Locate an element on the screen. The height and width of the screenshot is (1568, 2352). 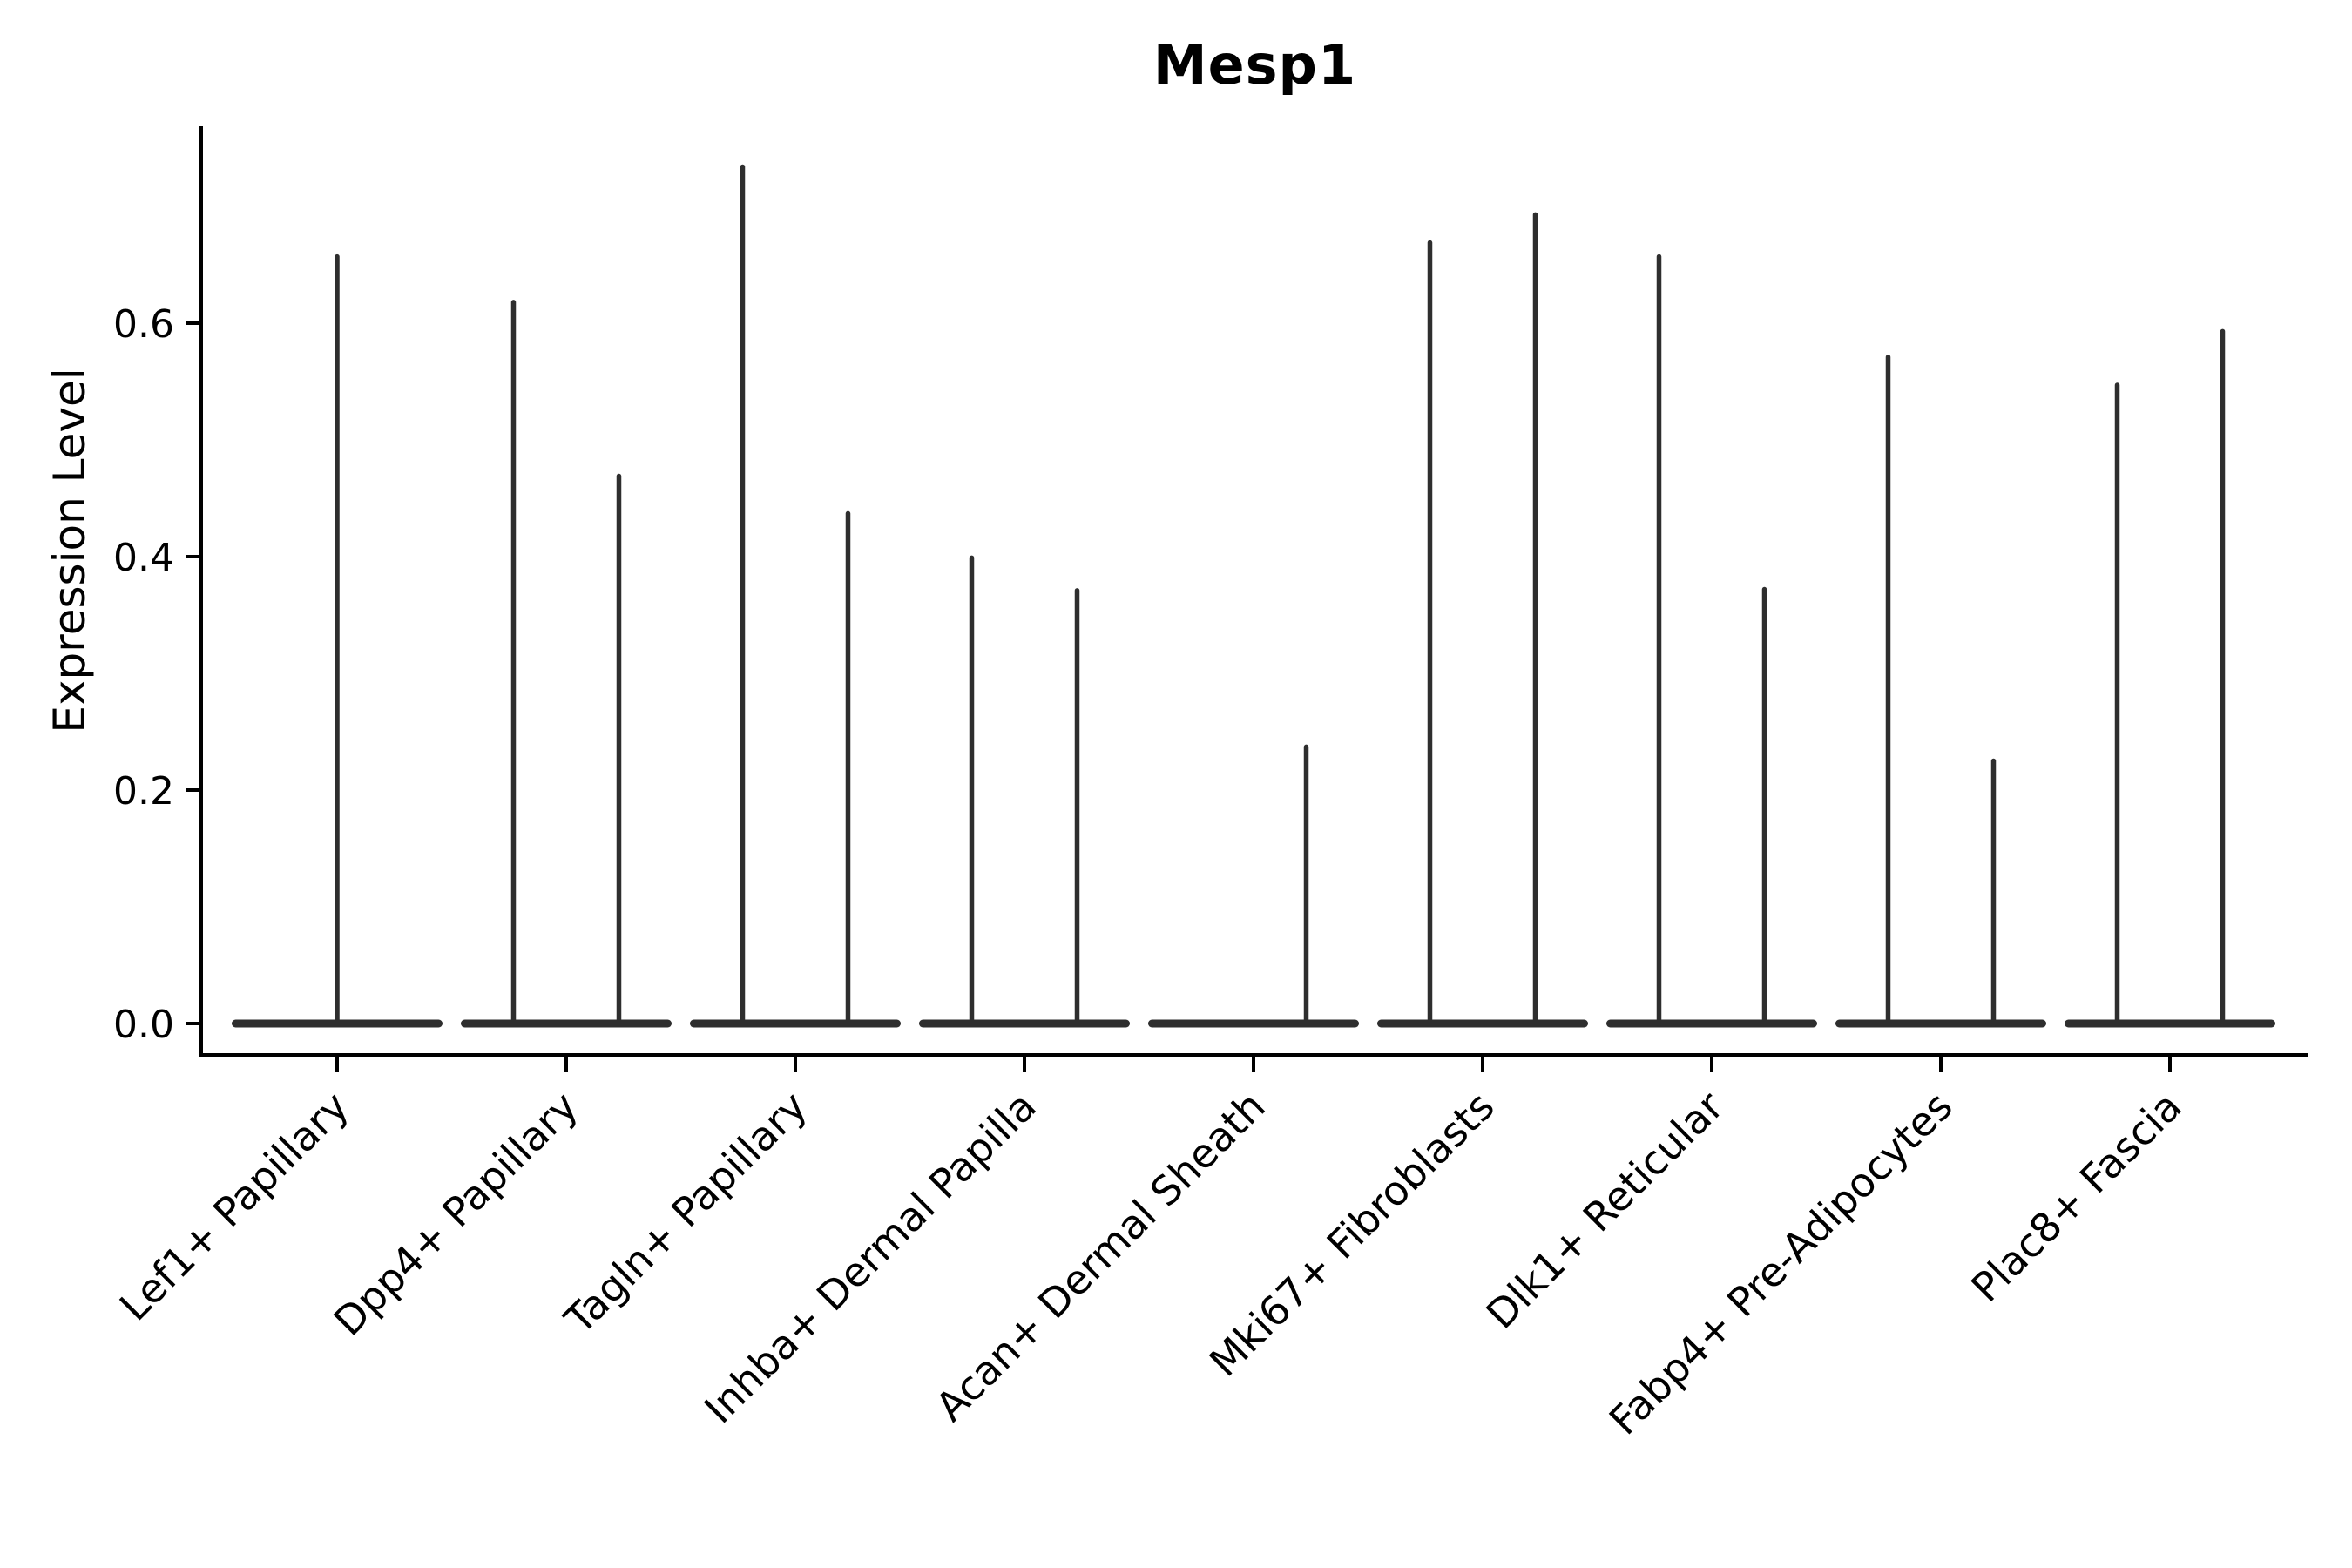
y-tick-label: 0.4 is located at coordinates (143, 558).